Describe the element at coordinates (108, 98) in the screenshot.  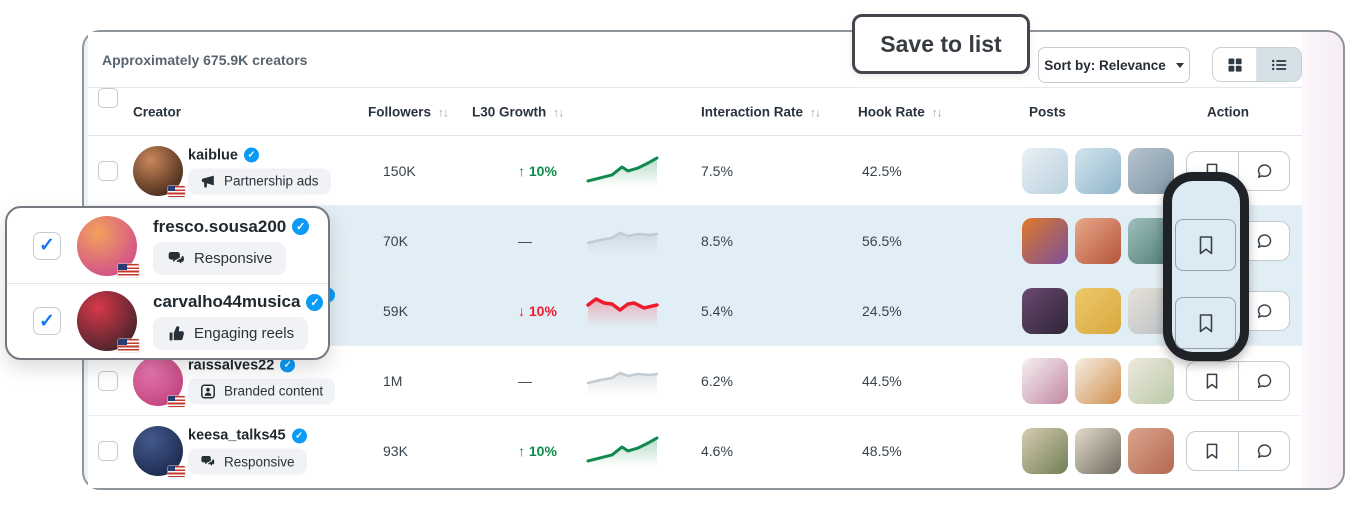
I see `select-all-checkbox` at that location.